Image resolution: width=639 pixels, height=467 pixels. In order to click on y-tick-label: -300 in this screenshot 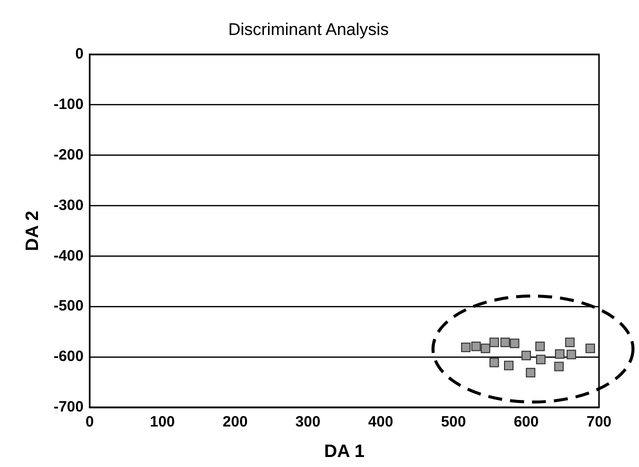, I will do `click(69, 205)`.